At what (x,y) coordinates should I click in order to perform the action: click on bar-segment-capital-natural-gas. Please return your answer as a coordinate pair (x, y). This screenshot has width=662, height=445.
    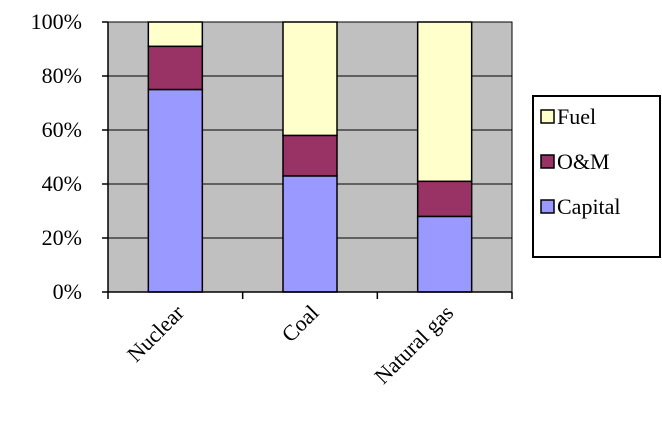
    Looking at the image, I should click on (444, 254).